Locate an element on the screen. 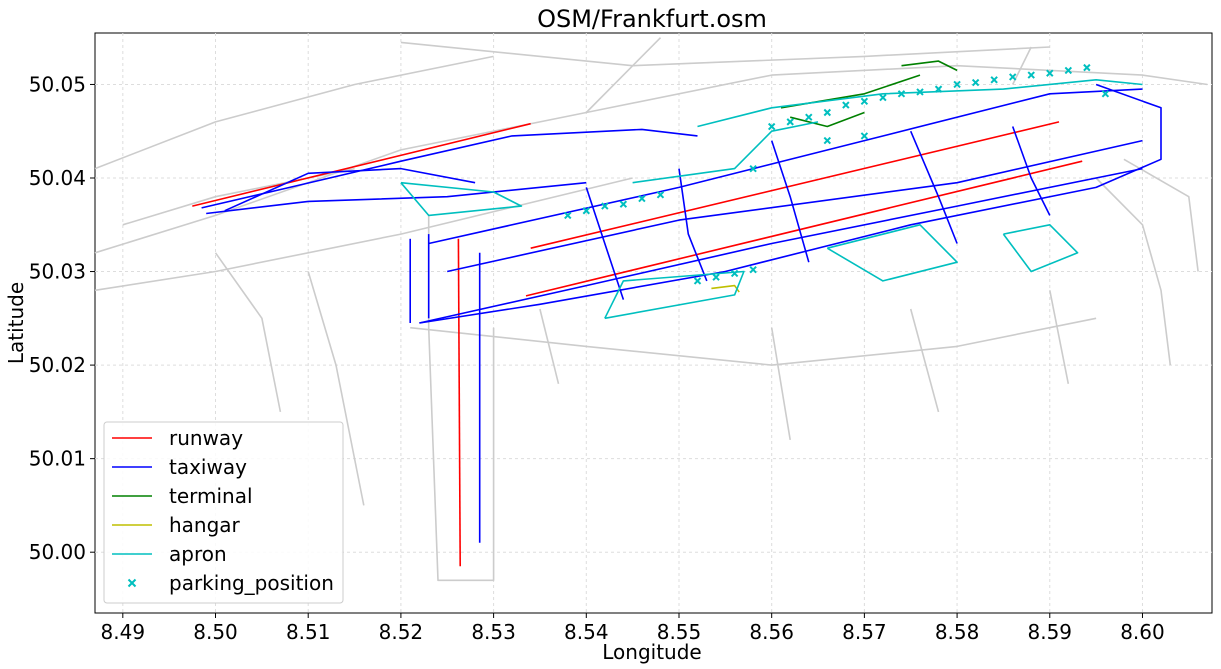 This screenshot has width=1221, height=669. chart-title: OSM/Frankfurt.osm is located at coordinates (652, 19).